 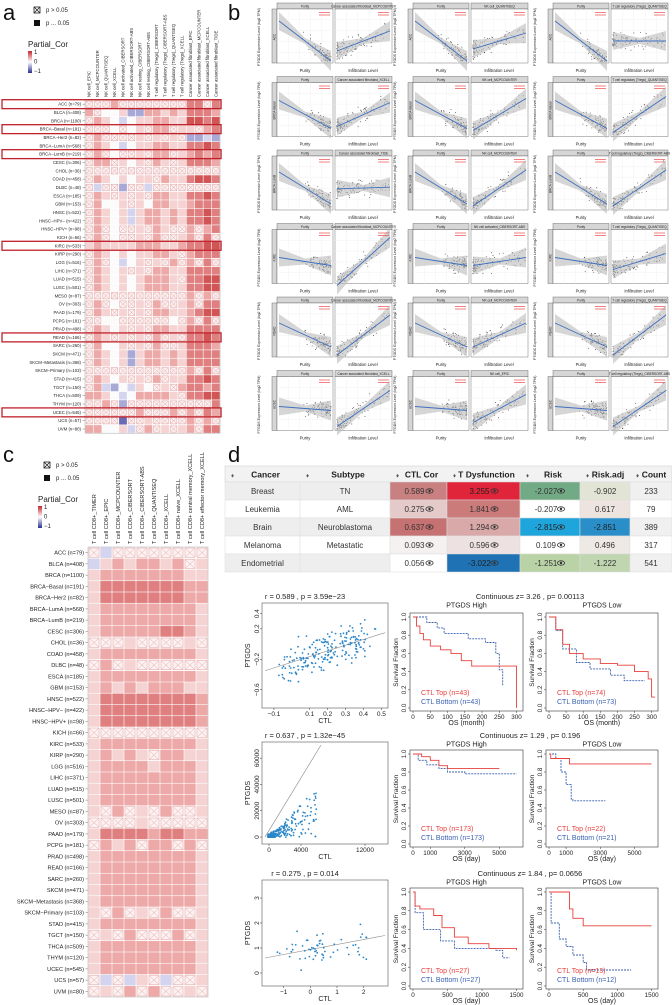 What do you see at coordinates (68, 170) in the screenshot?
I see `row-label: CHOL (n=36)` at bounding box center [68, 170].